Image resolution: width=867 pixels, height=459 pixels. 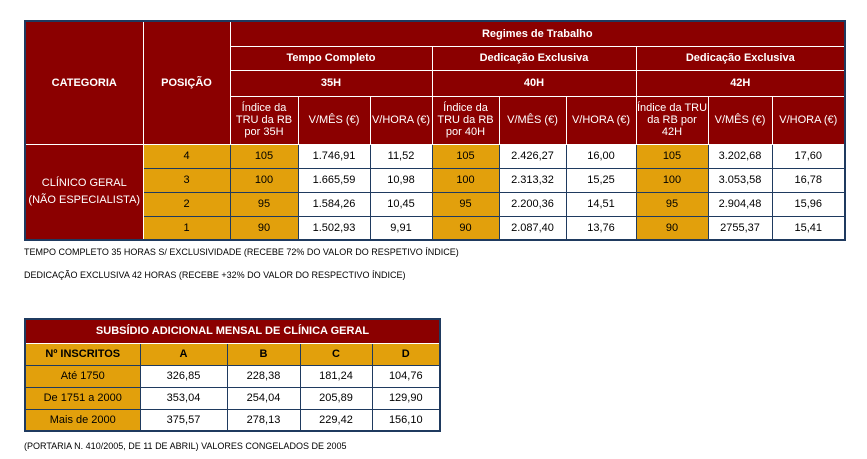 I want to click on subsidy-header-c: C, so click(x=336, y=354).